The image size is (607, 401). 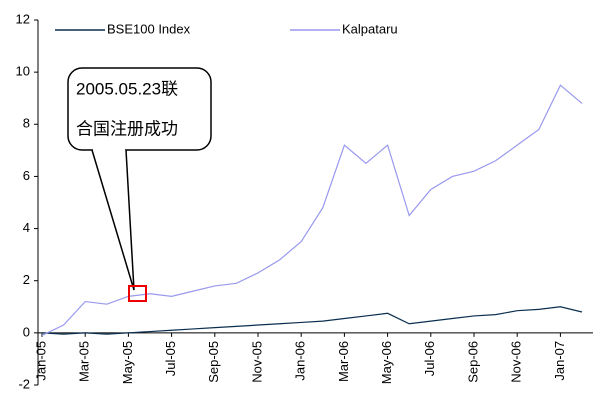 What do you see at coordinates (23, 18) in the screenshot?
I see `y-tick-label: 12` at bounding box center [23, 18].